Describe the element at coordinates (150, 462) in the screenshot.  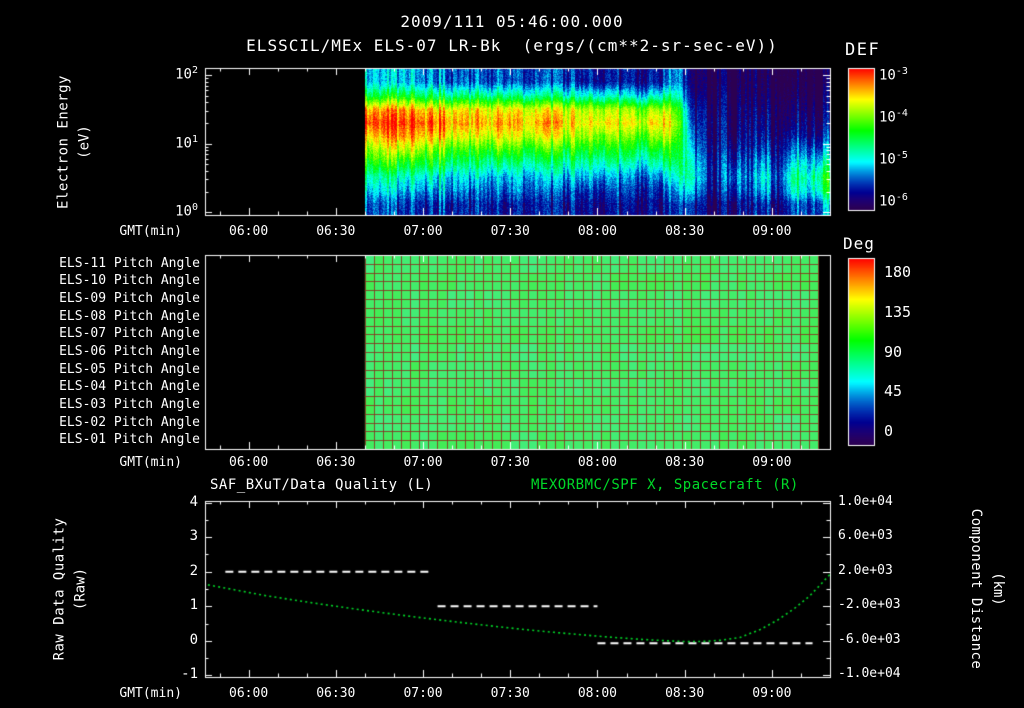
I see `gmt-label-panel2: GMT(min)` at that location.